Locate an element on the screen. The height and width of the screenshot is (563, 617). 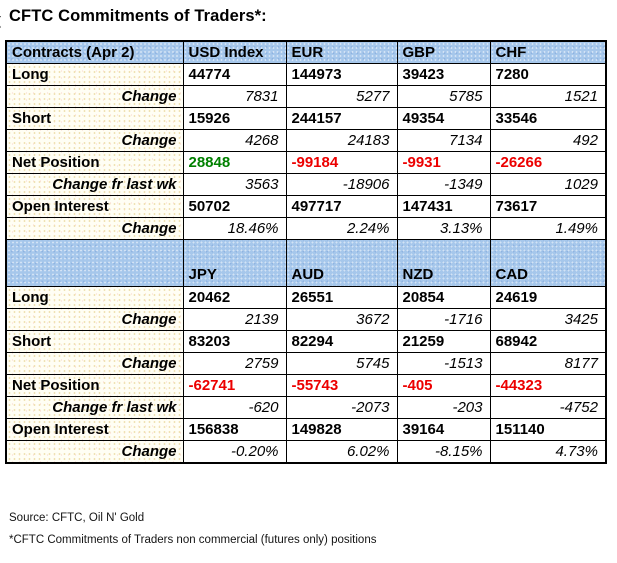
cell-value: 28848 is located at coordinates (234, 162).